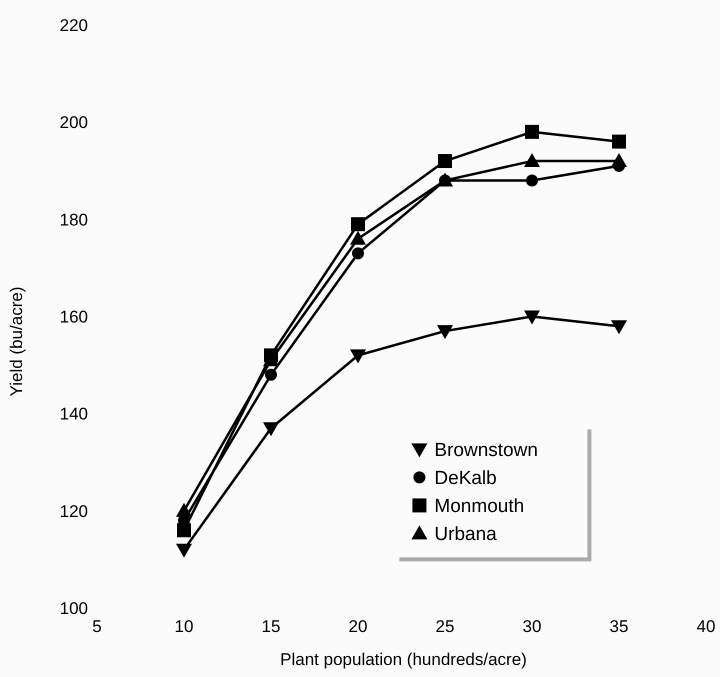 This screenshot has width=720, height=677. Describe the element at coordinates (479, 507) in the screenshot. I see `legend-label: Monmouth` at that location.